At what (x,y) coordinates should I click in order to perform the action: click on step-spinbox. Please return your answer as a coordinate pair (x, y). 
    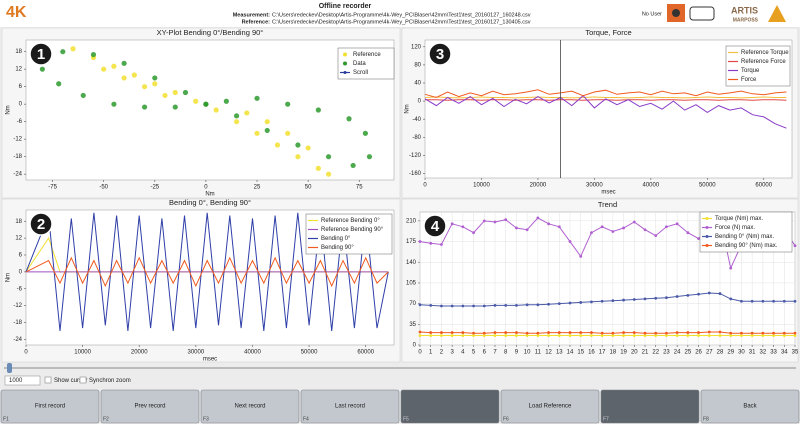
    Looking at the image, I should click on (22, 380).